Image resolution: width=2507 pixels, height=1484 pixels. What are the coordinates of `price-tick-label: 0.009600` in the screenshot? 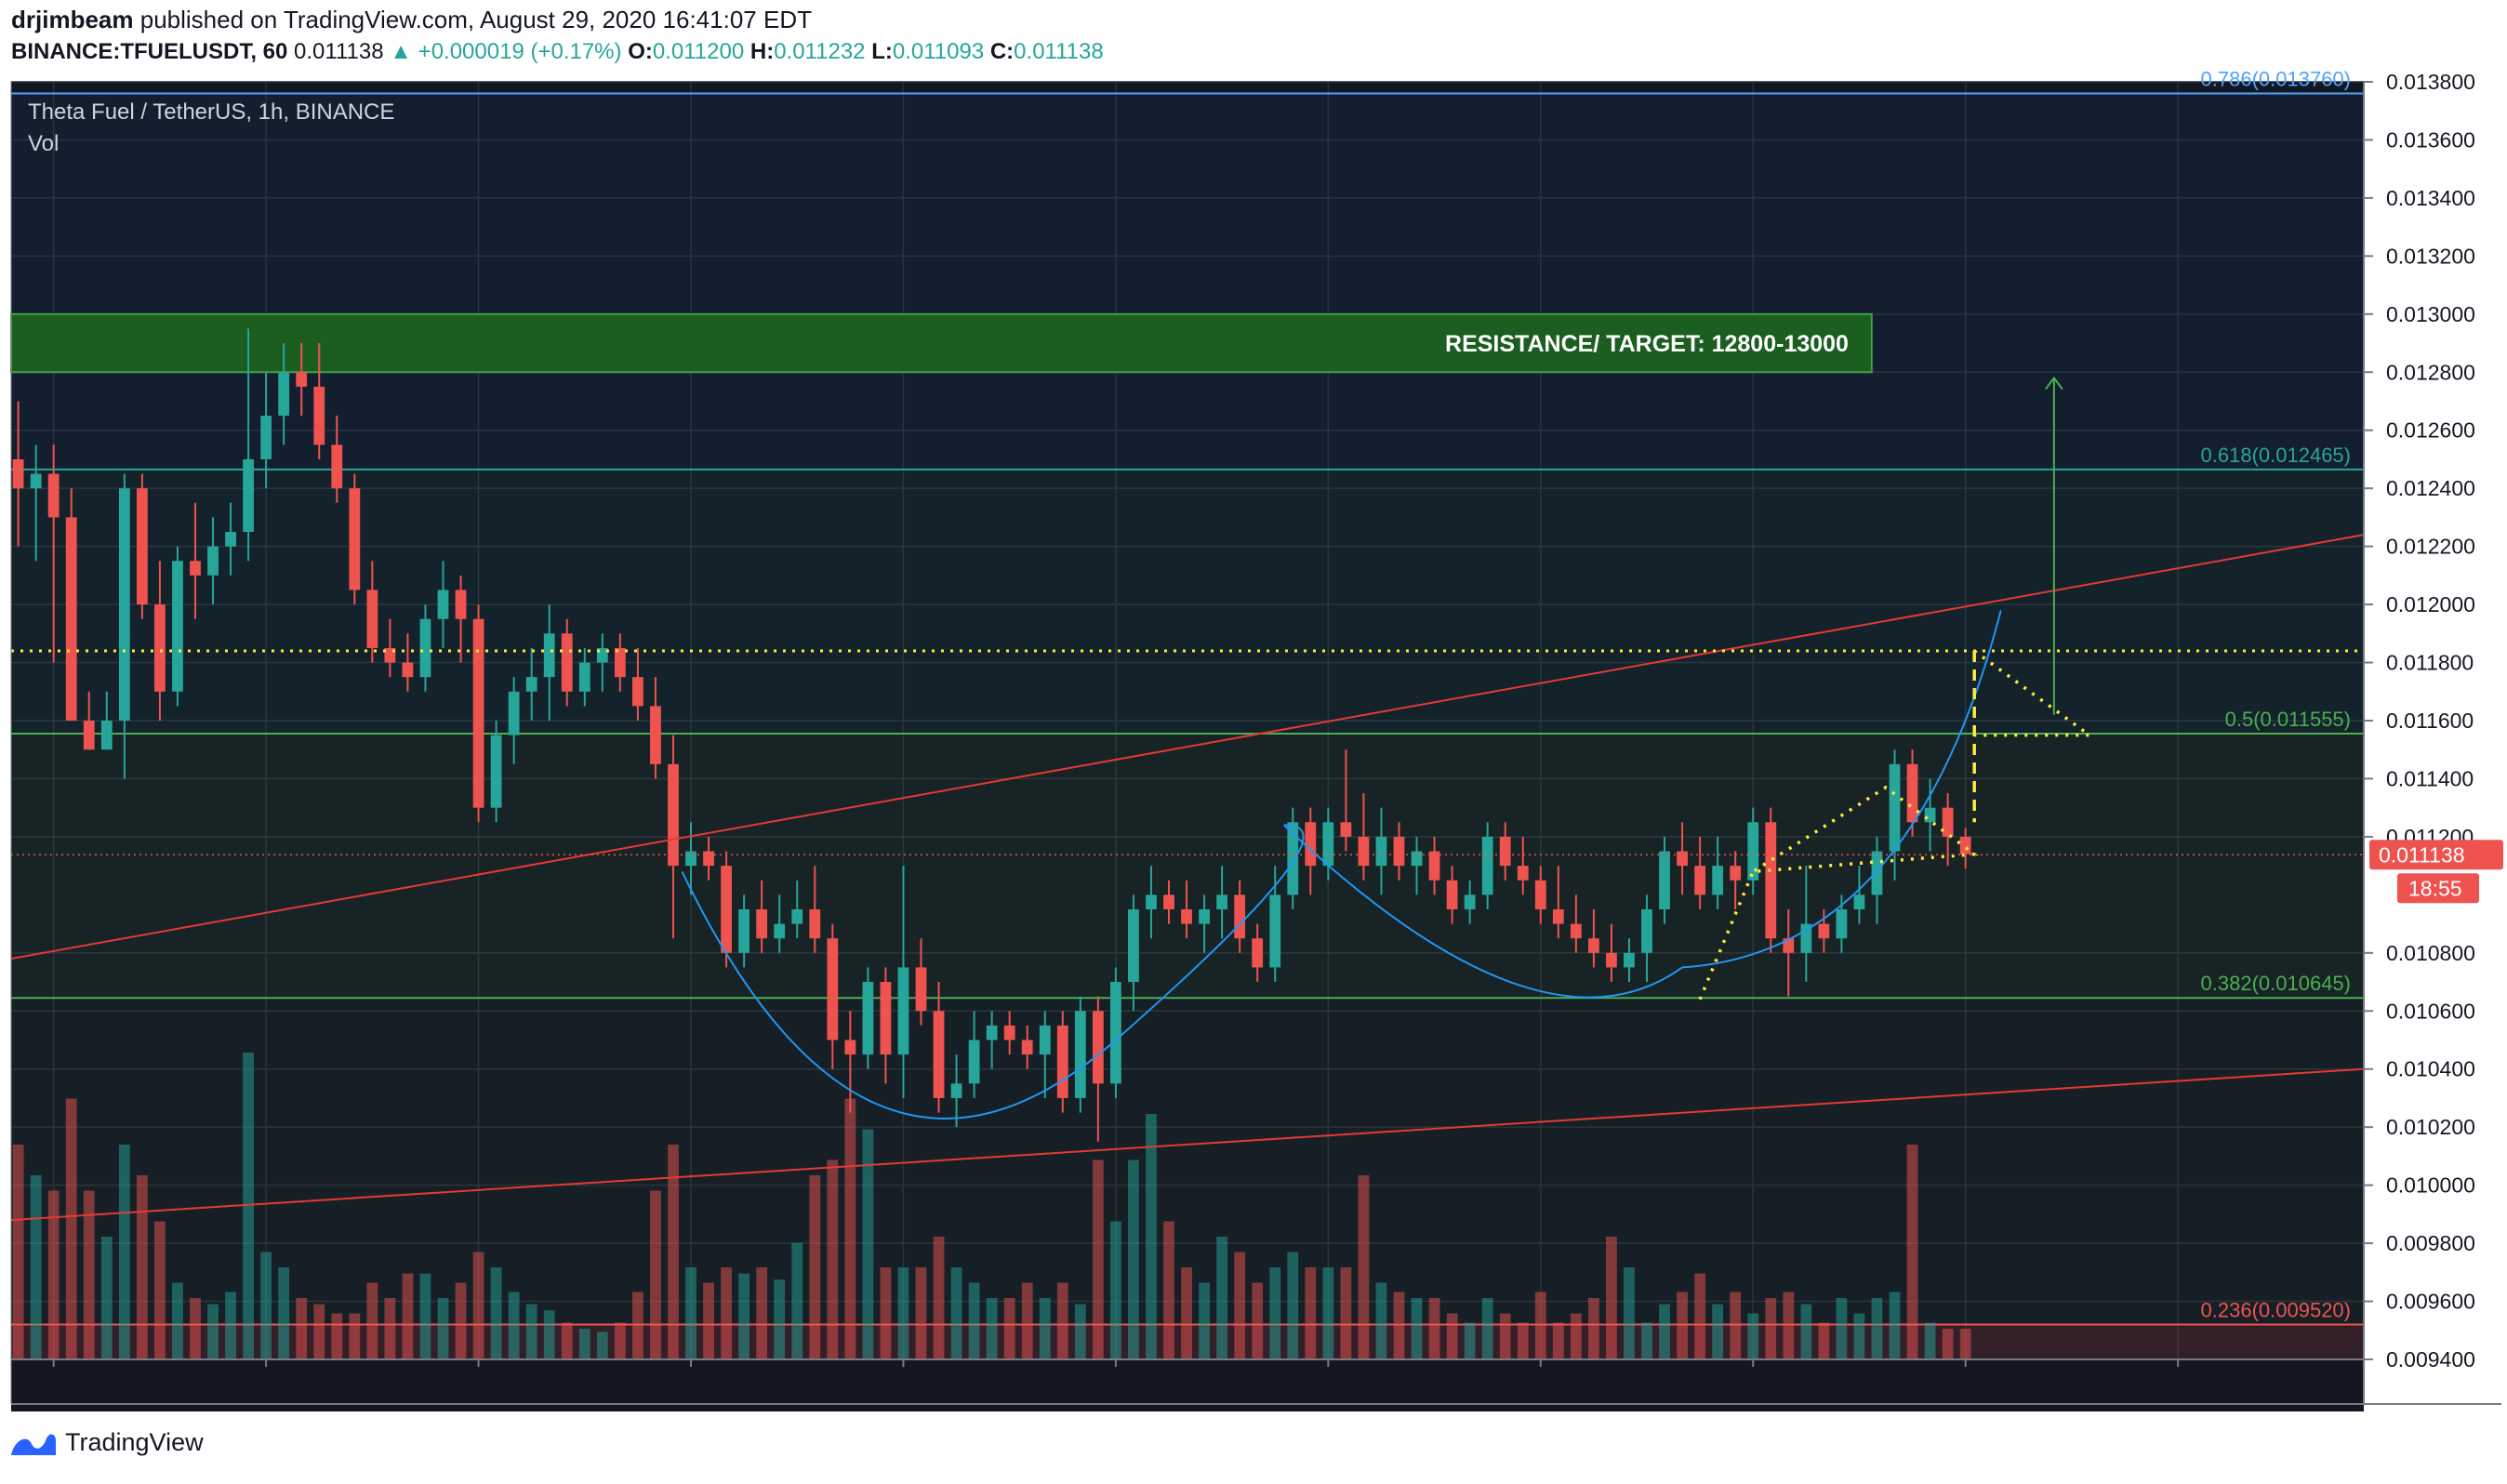 It's located at (2430, 1302).